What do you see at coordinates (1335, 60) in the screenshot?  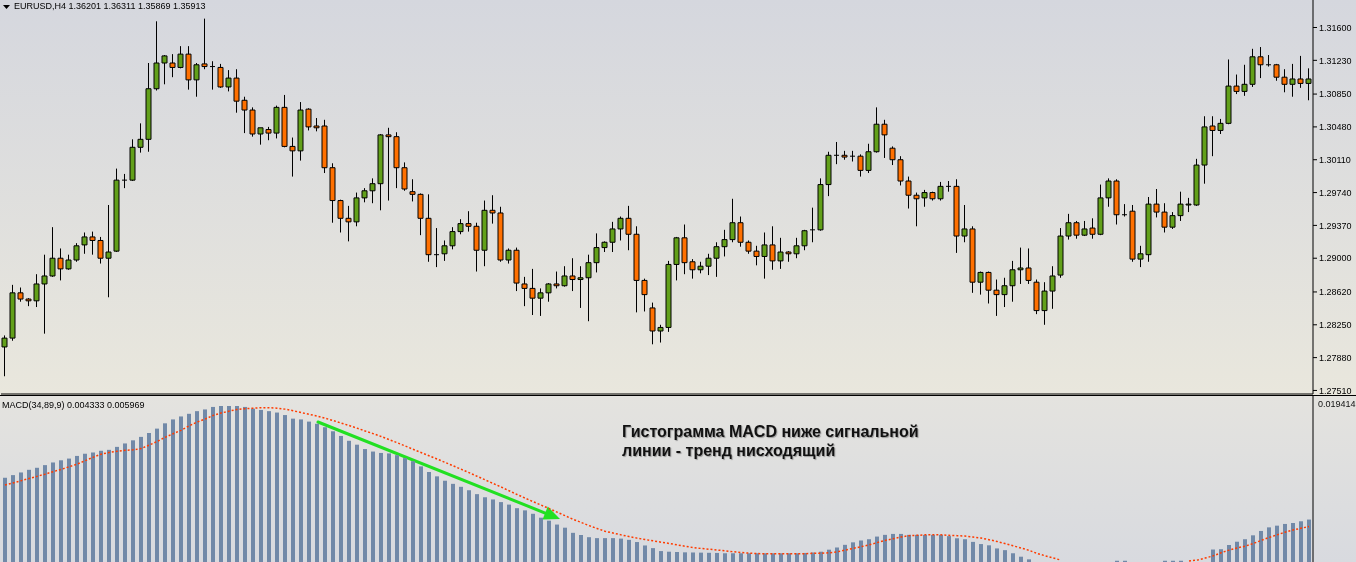 I see `y-tick-label: 1.31230` at bounding box center [1335, 60].